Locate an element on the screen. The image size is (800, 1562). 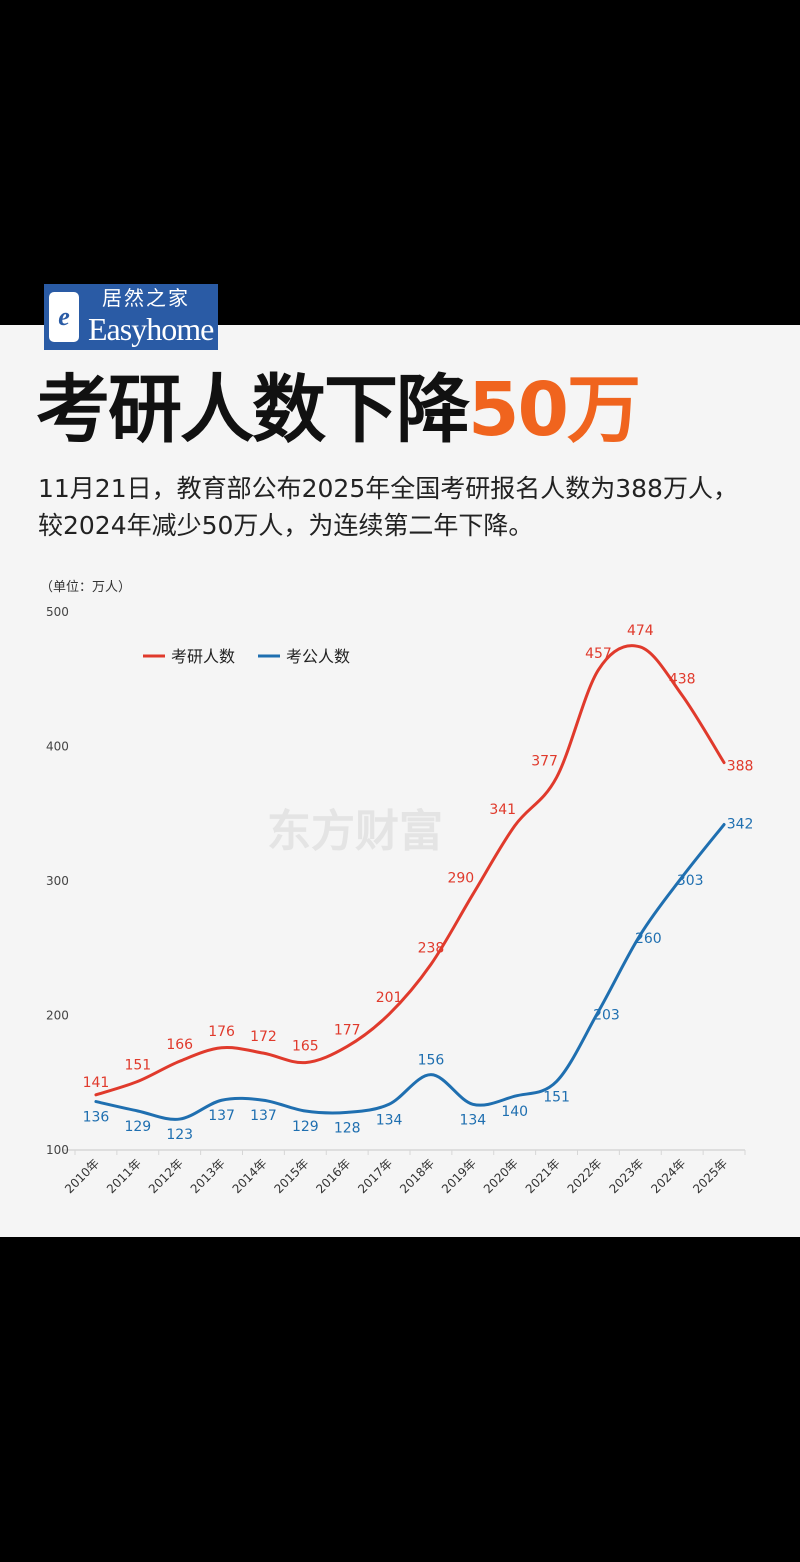
y-tick-label: 200 is located at coordinates (57, 1016).